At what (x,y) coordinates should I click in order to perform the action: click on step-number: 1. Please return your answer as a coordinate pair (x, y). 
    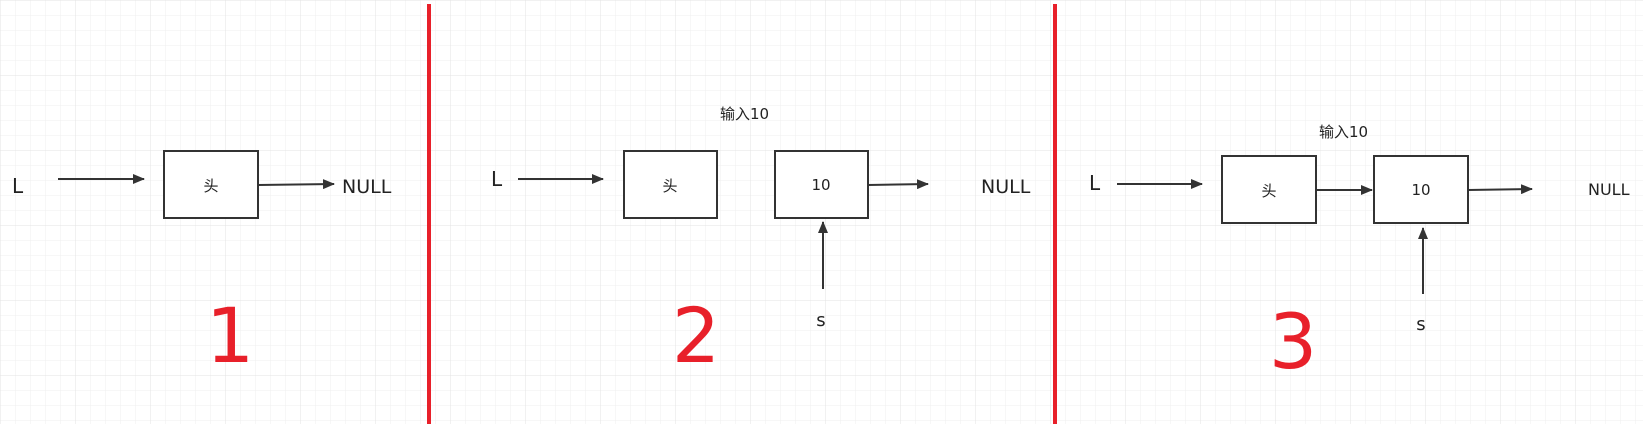
    Looking at the image, I should click on (230, 335).